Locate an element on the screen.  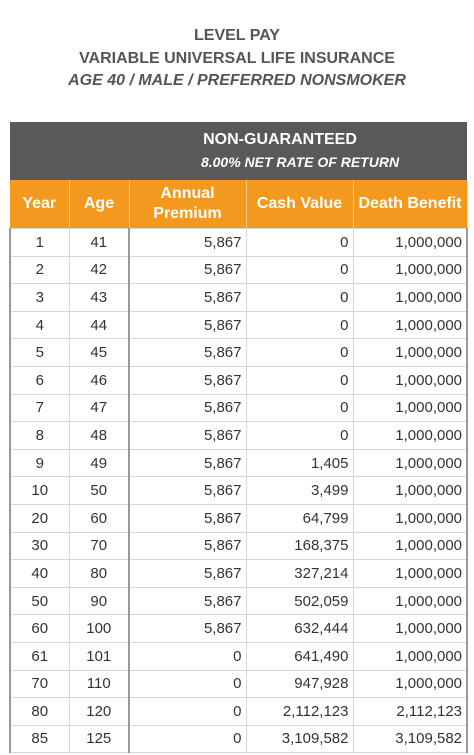
table-cell: 45 is located at coordinates (99, 352).